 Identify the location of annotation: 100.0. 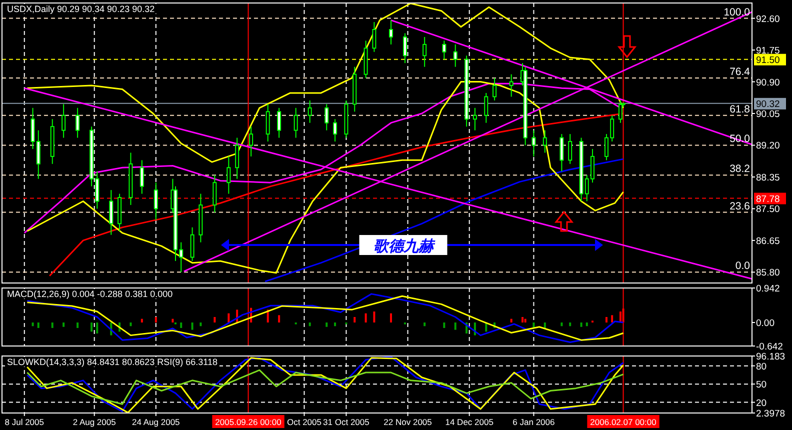
(737, 12).